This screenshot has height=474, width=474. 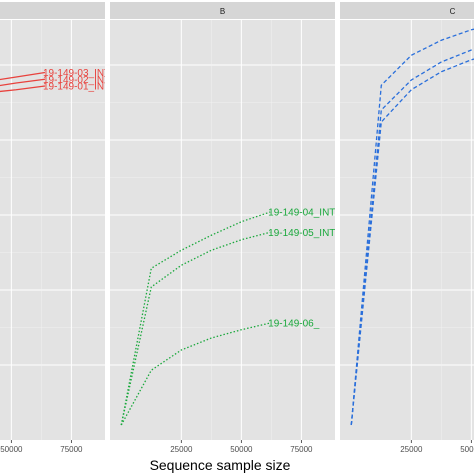 I want to click on series-label: 19-149-02_INT_S, so click(x=83, y=80).